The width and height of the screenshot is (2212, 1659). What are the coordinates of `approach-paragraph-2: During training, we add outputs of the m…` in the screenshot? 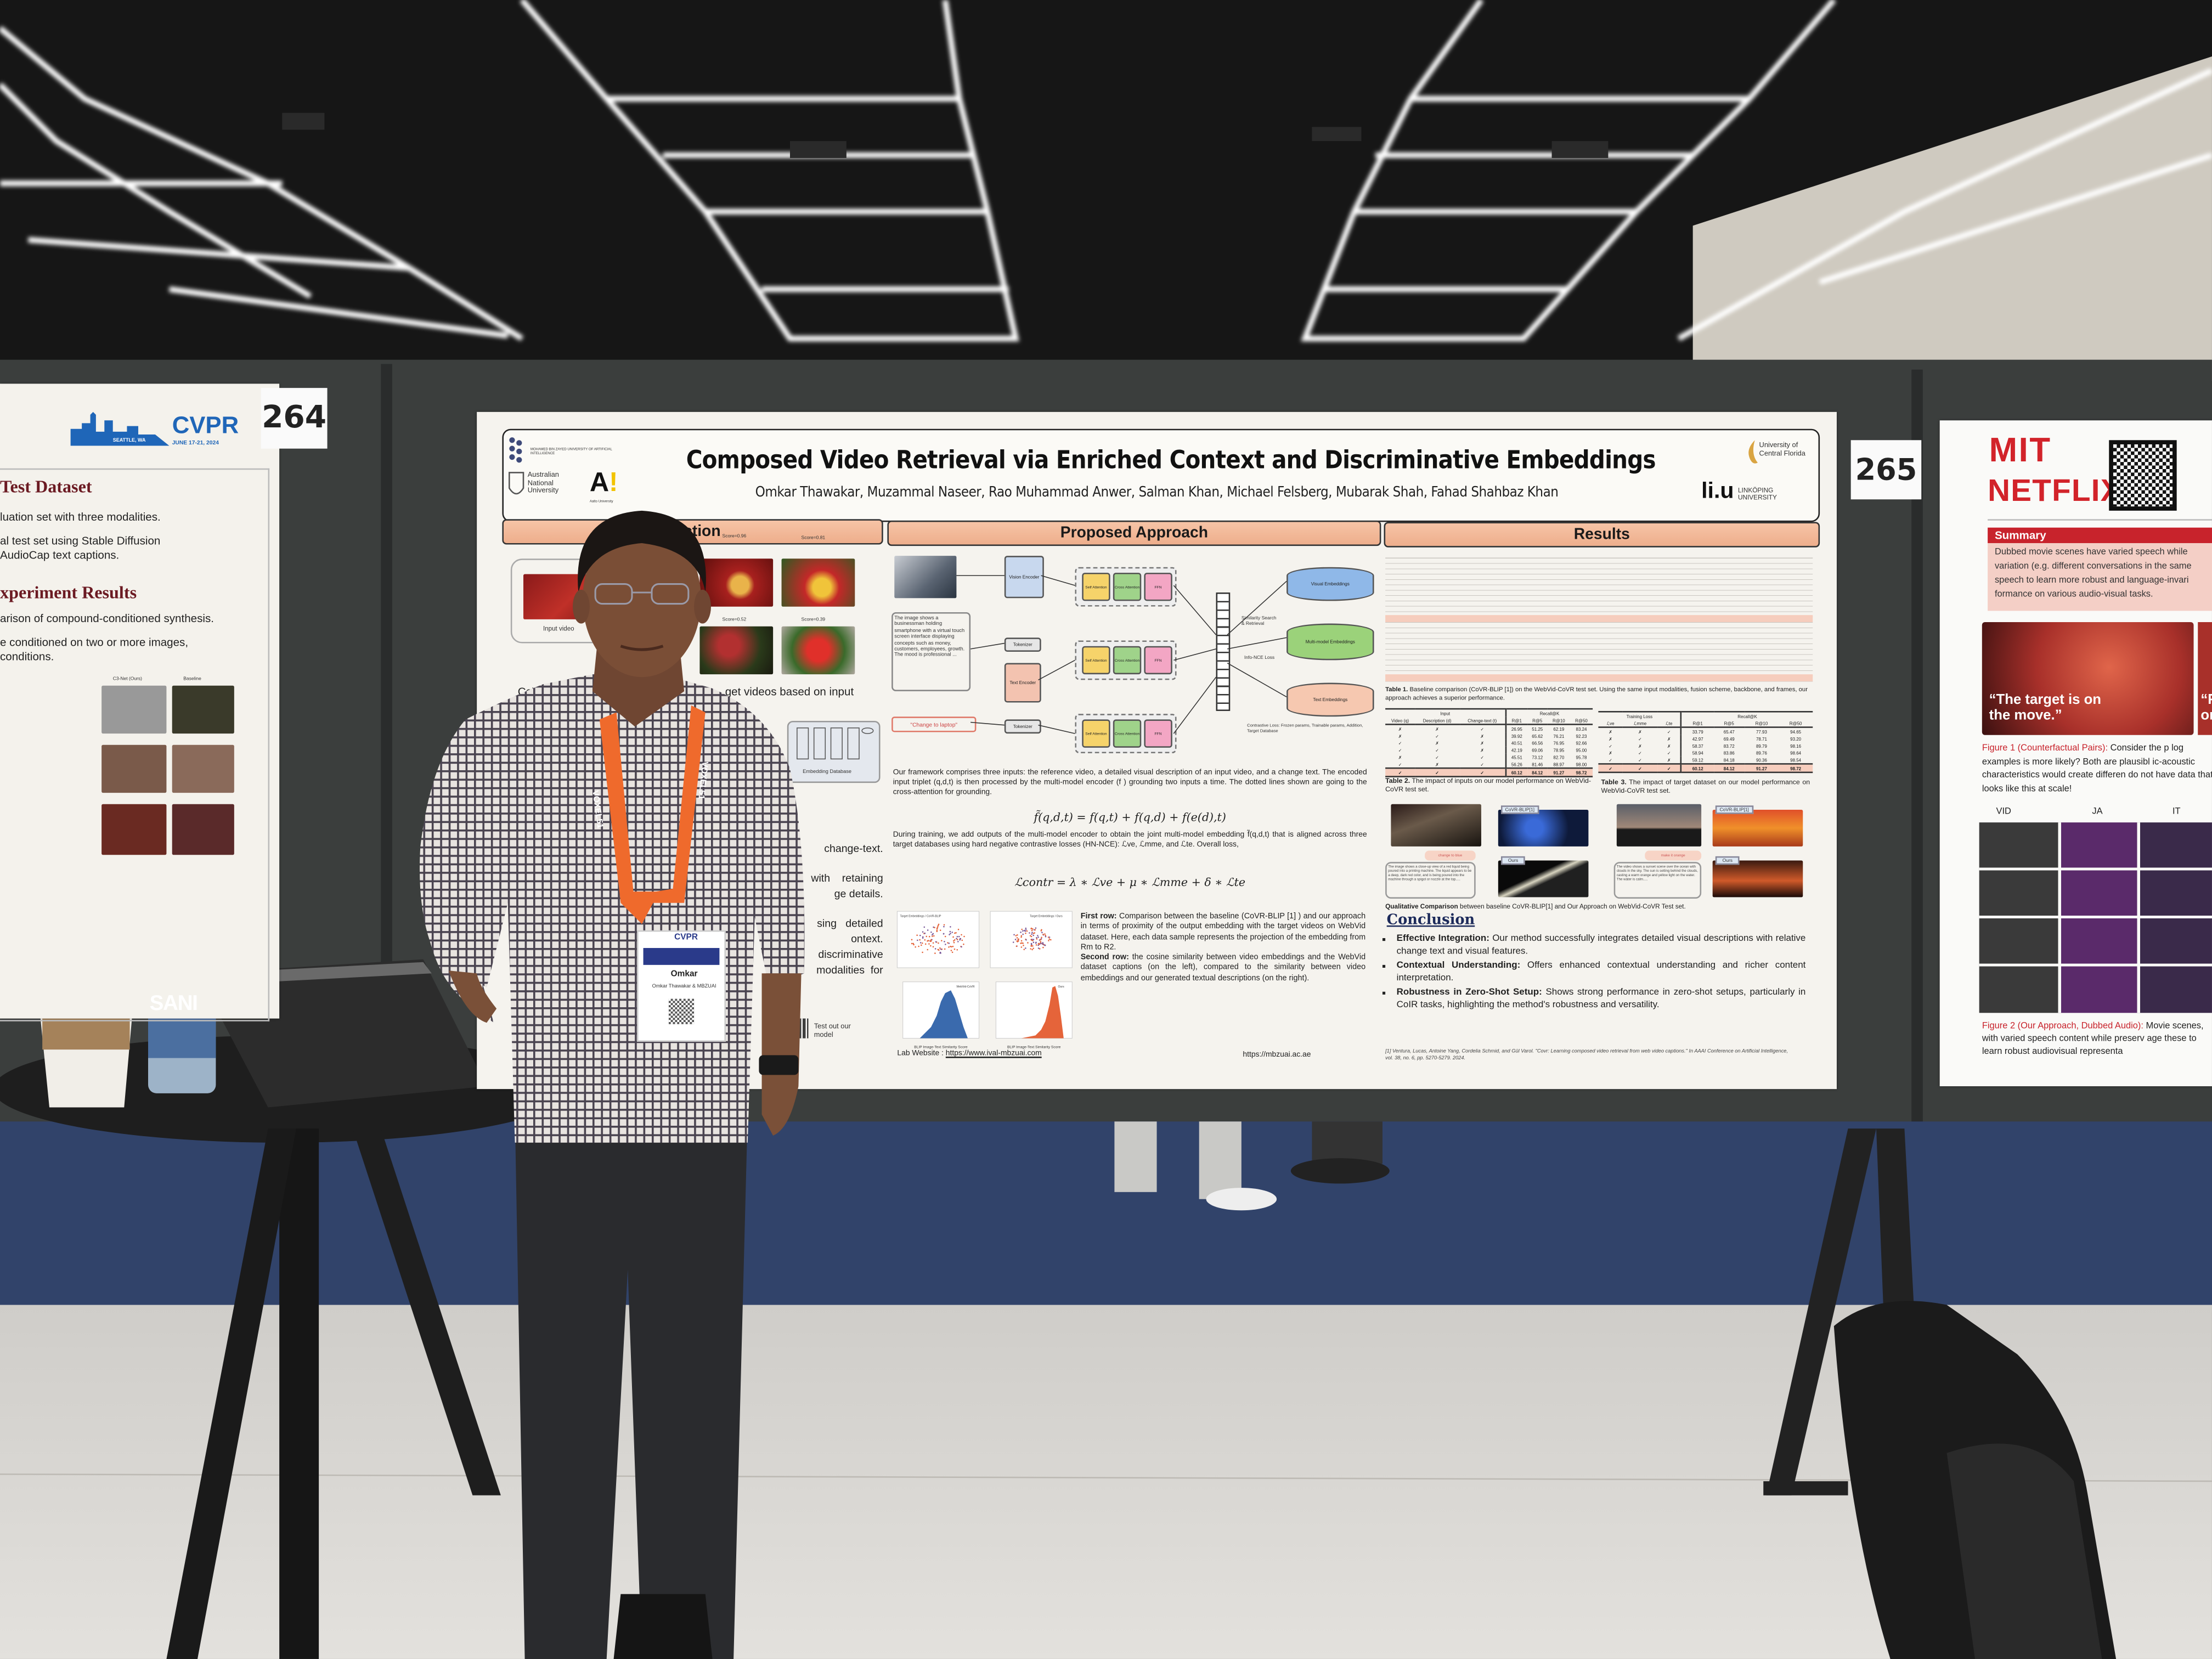 It's located at (1130, 840).